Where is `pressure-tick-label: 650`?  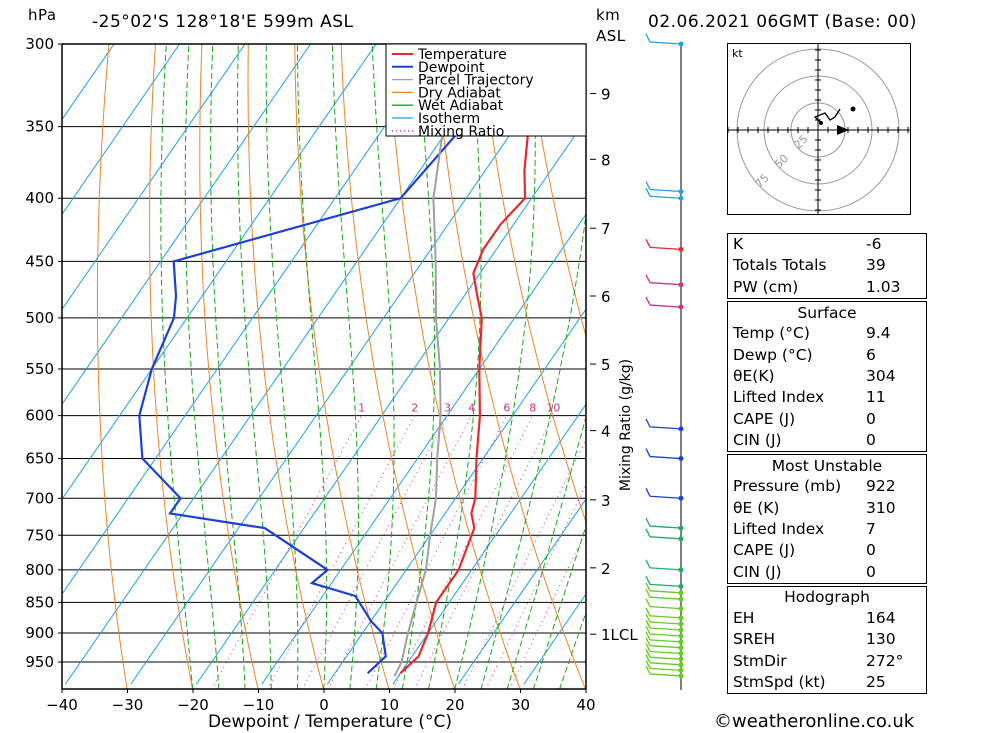
pressure-tick-label: 650 is located at coordinates (39, 459).